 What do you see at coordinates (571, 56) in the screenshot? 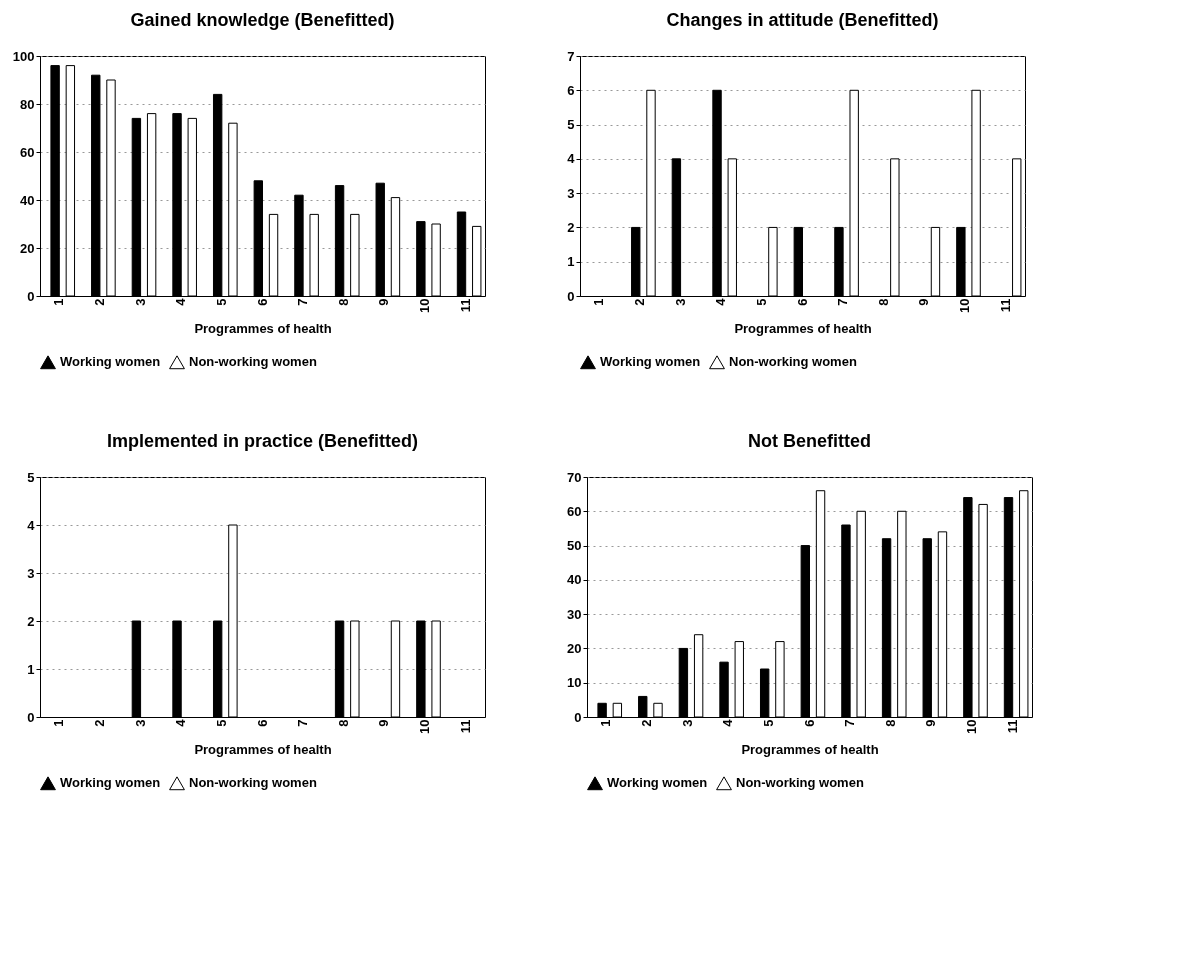
I see `y-tick-label: 7` at bounding box center [571, 56].